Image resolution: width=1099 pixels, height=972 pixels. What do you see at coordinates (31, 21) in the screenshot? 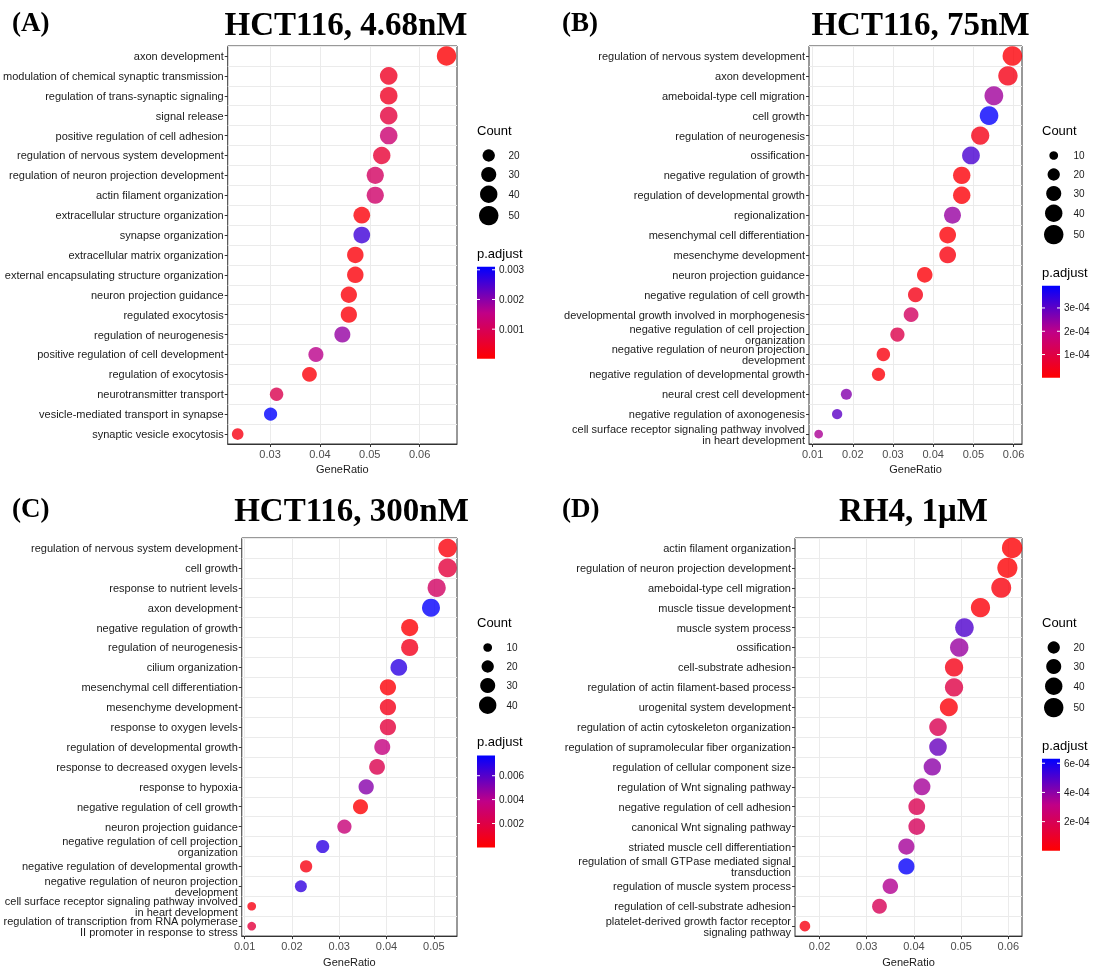
I see `text: (A)` at bounding box center [31, 21].